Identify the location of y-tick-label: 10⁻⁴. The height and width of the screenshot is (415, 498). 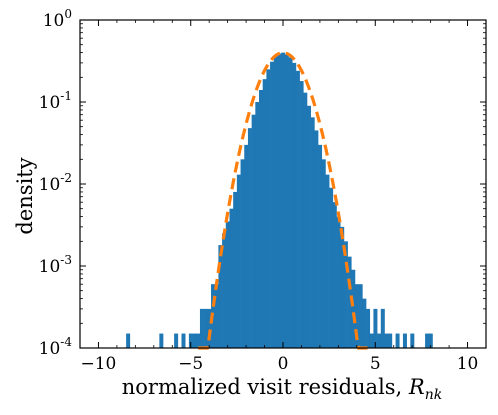
(56, 347).